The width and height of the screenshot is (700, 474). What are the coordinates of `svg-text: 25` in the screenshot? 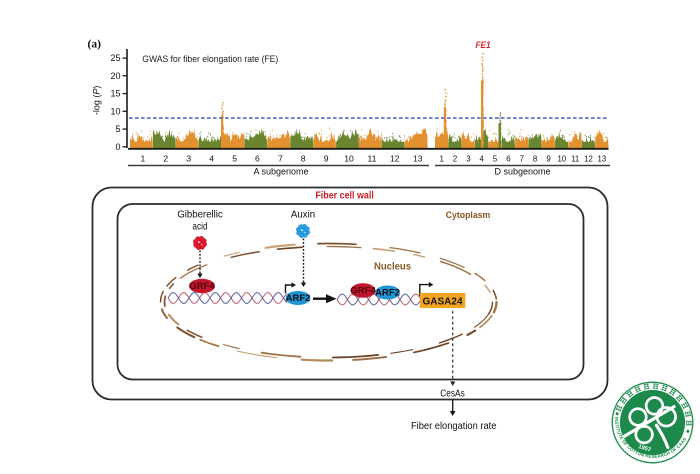 It's located at (115, 58).